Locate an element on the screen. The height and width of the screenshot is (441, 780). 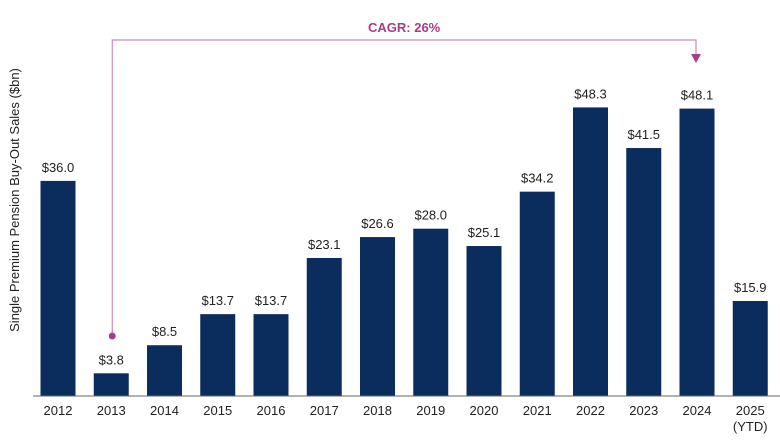
bar-2018 is located at coordinates (377, 316).